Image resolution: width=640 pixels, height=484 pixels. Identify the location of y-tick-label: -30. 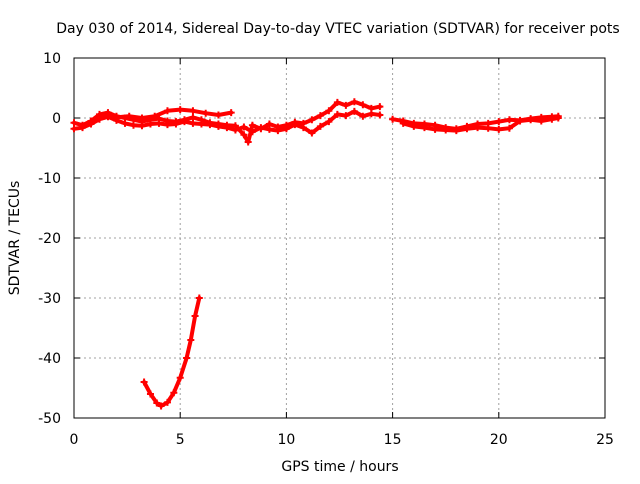
(49, 299).